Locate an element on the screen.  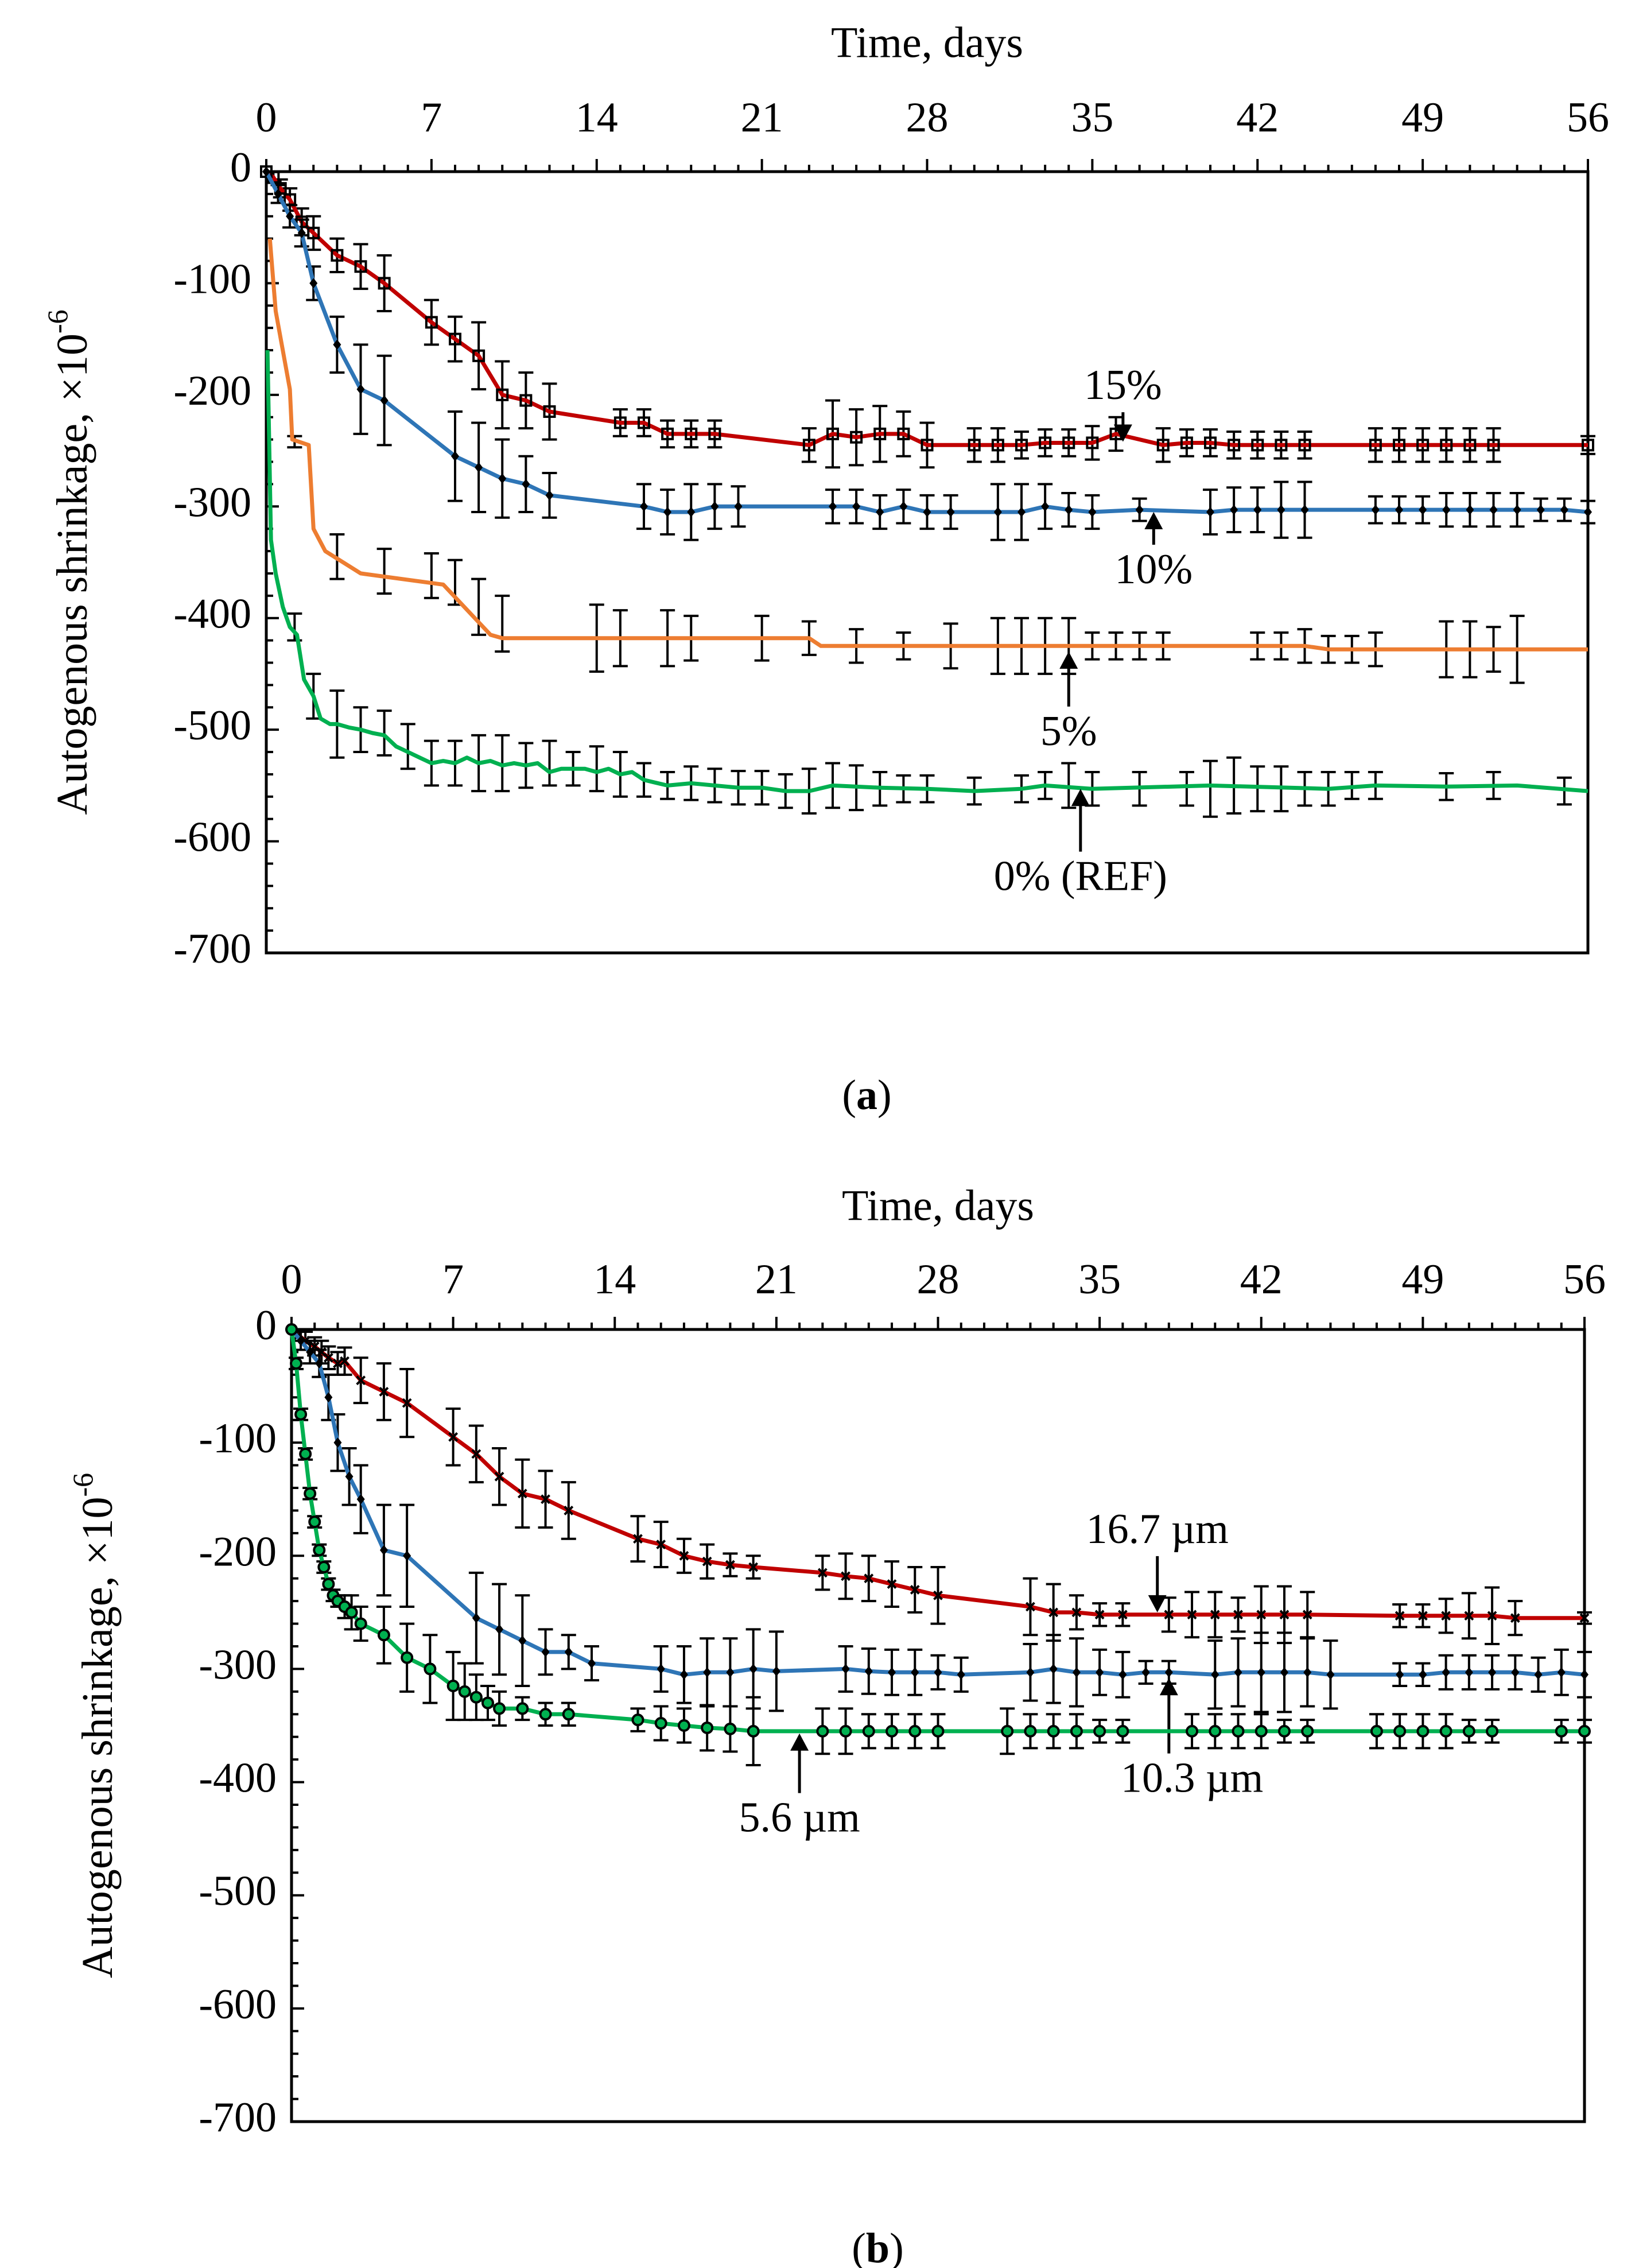
series-label: 10% is located at coordinates (1153, 569).